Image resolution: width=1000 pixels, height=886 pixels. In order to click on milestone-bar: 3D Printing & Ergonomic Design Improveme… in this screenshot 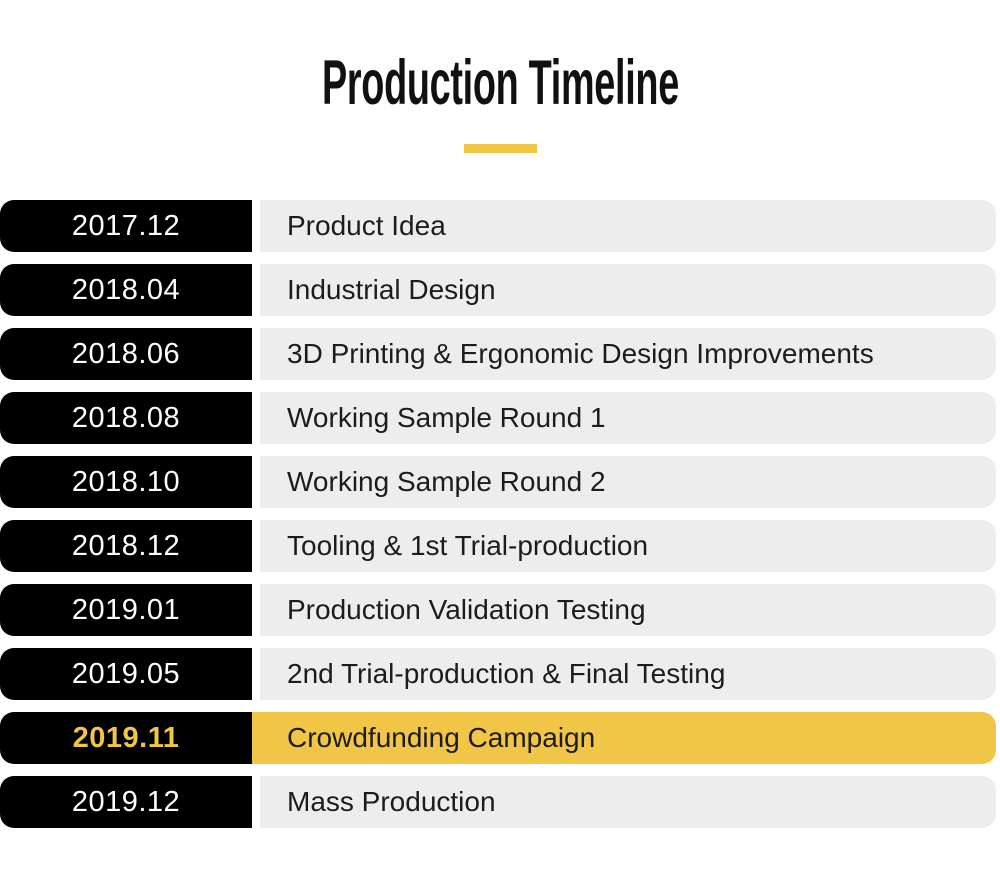, I will do `click(628, 354)`.